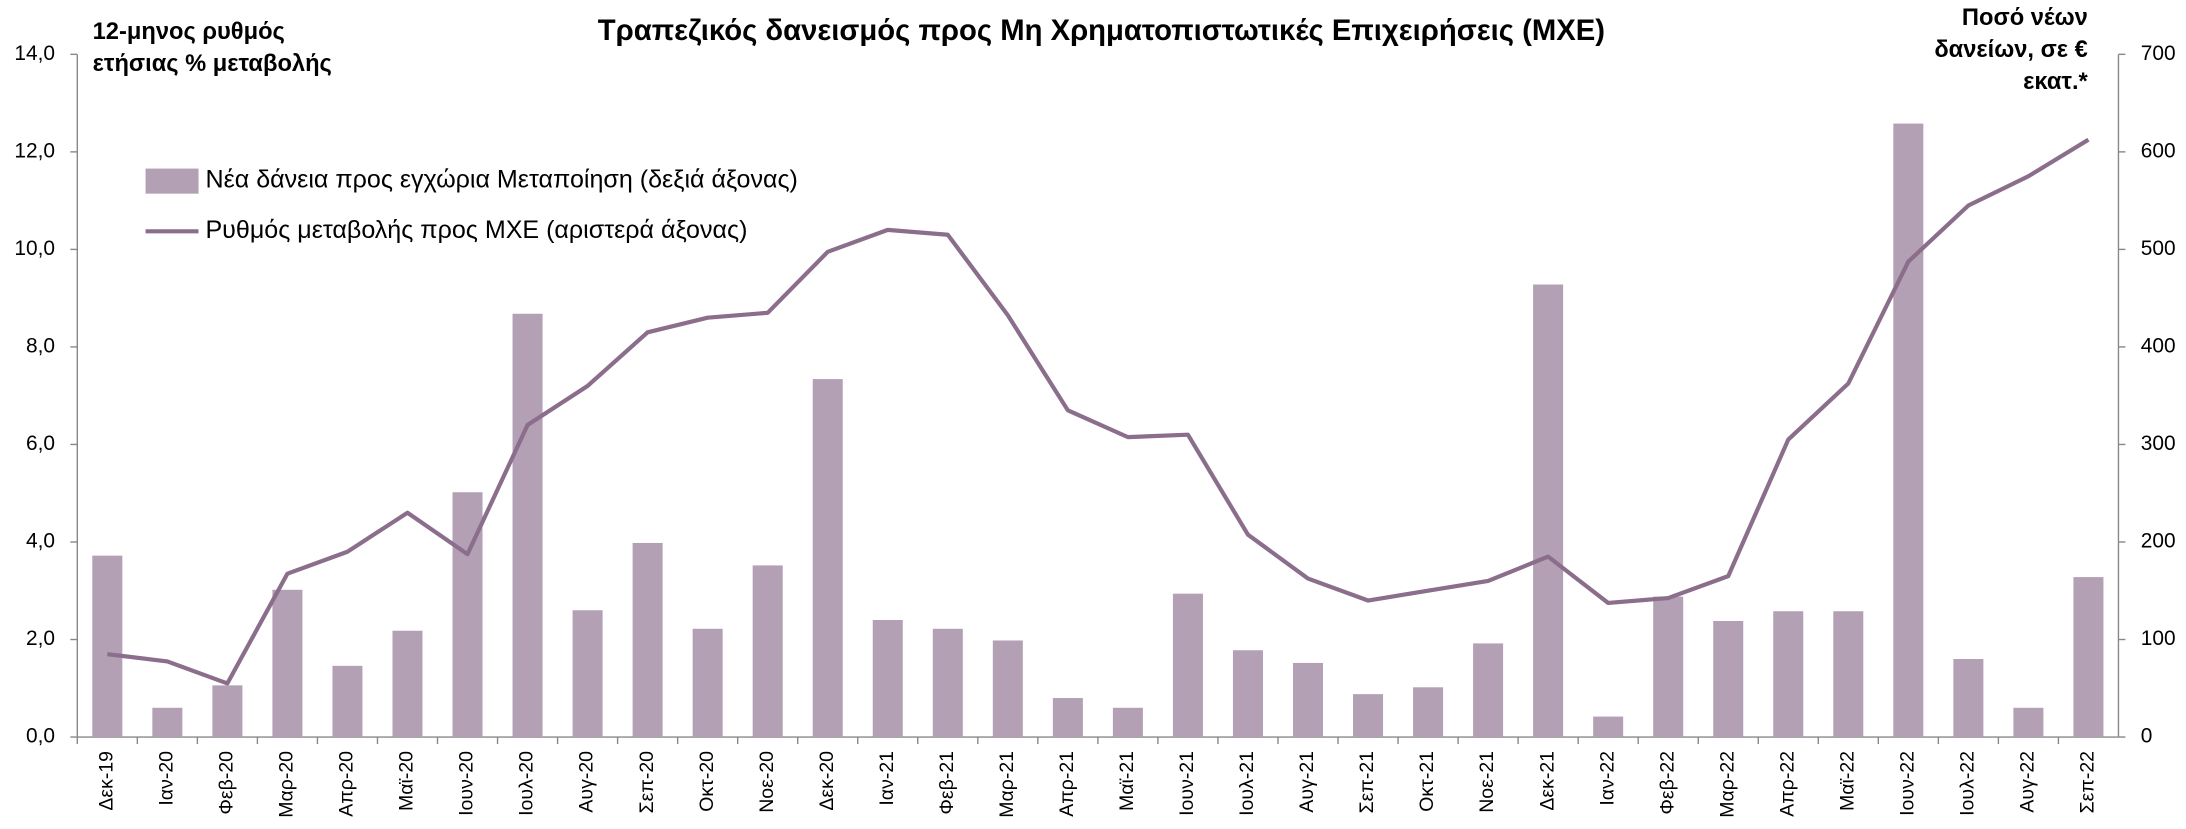 This screenshot has height=829, width=2186. I want to click on x-tick-label: Φεβ-22, so click(1667, 783).